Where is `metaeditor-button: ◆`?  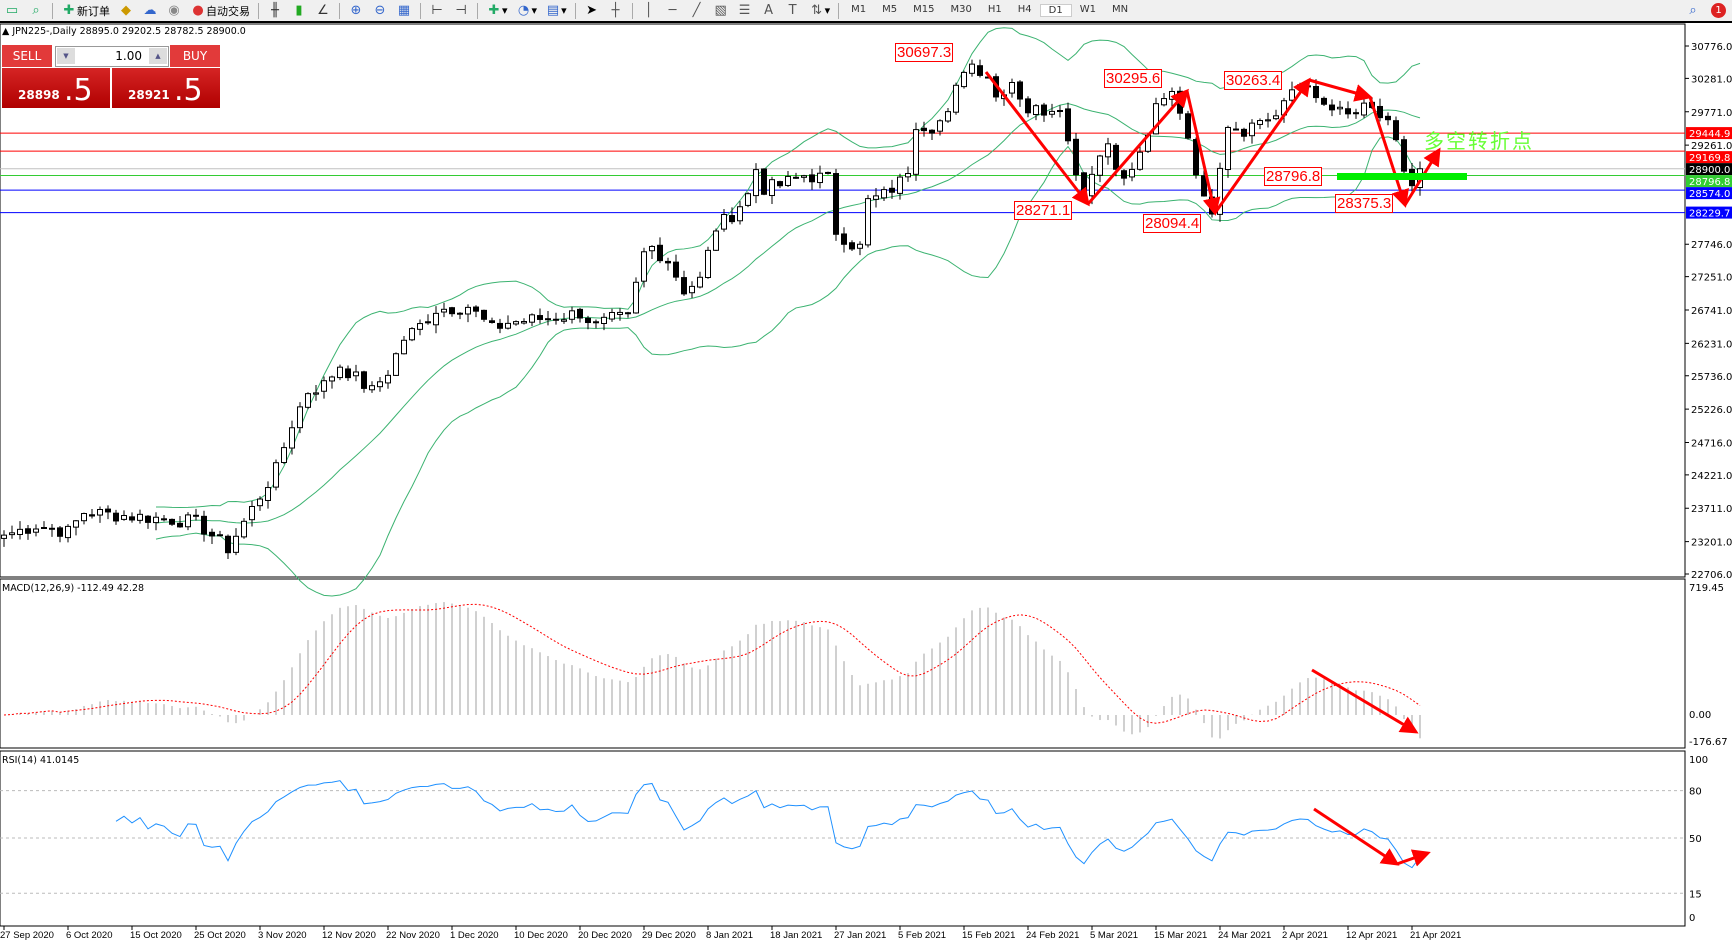
metaeditor-button: ◆ is located at coordinates (126, 11).